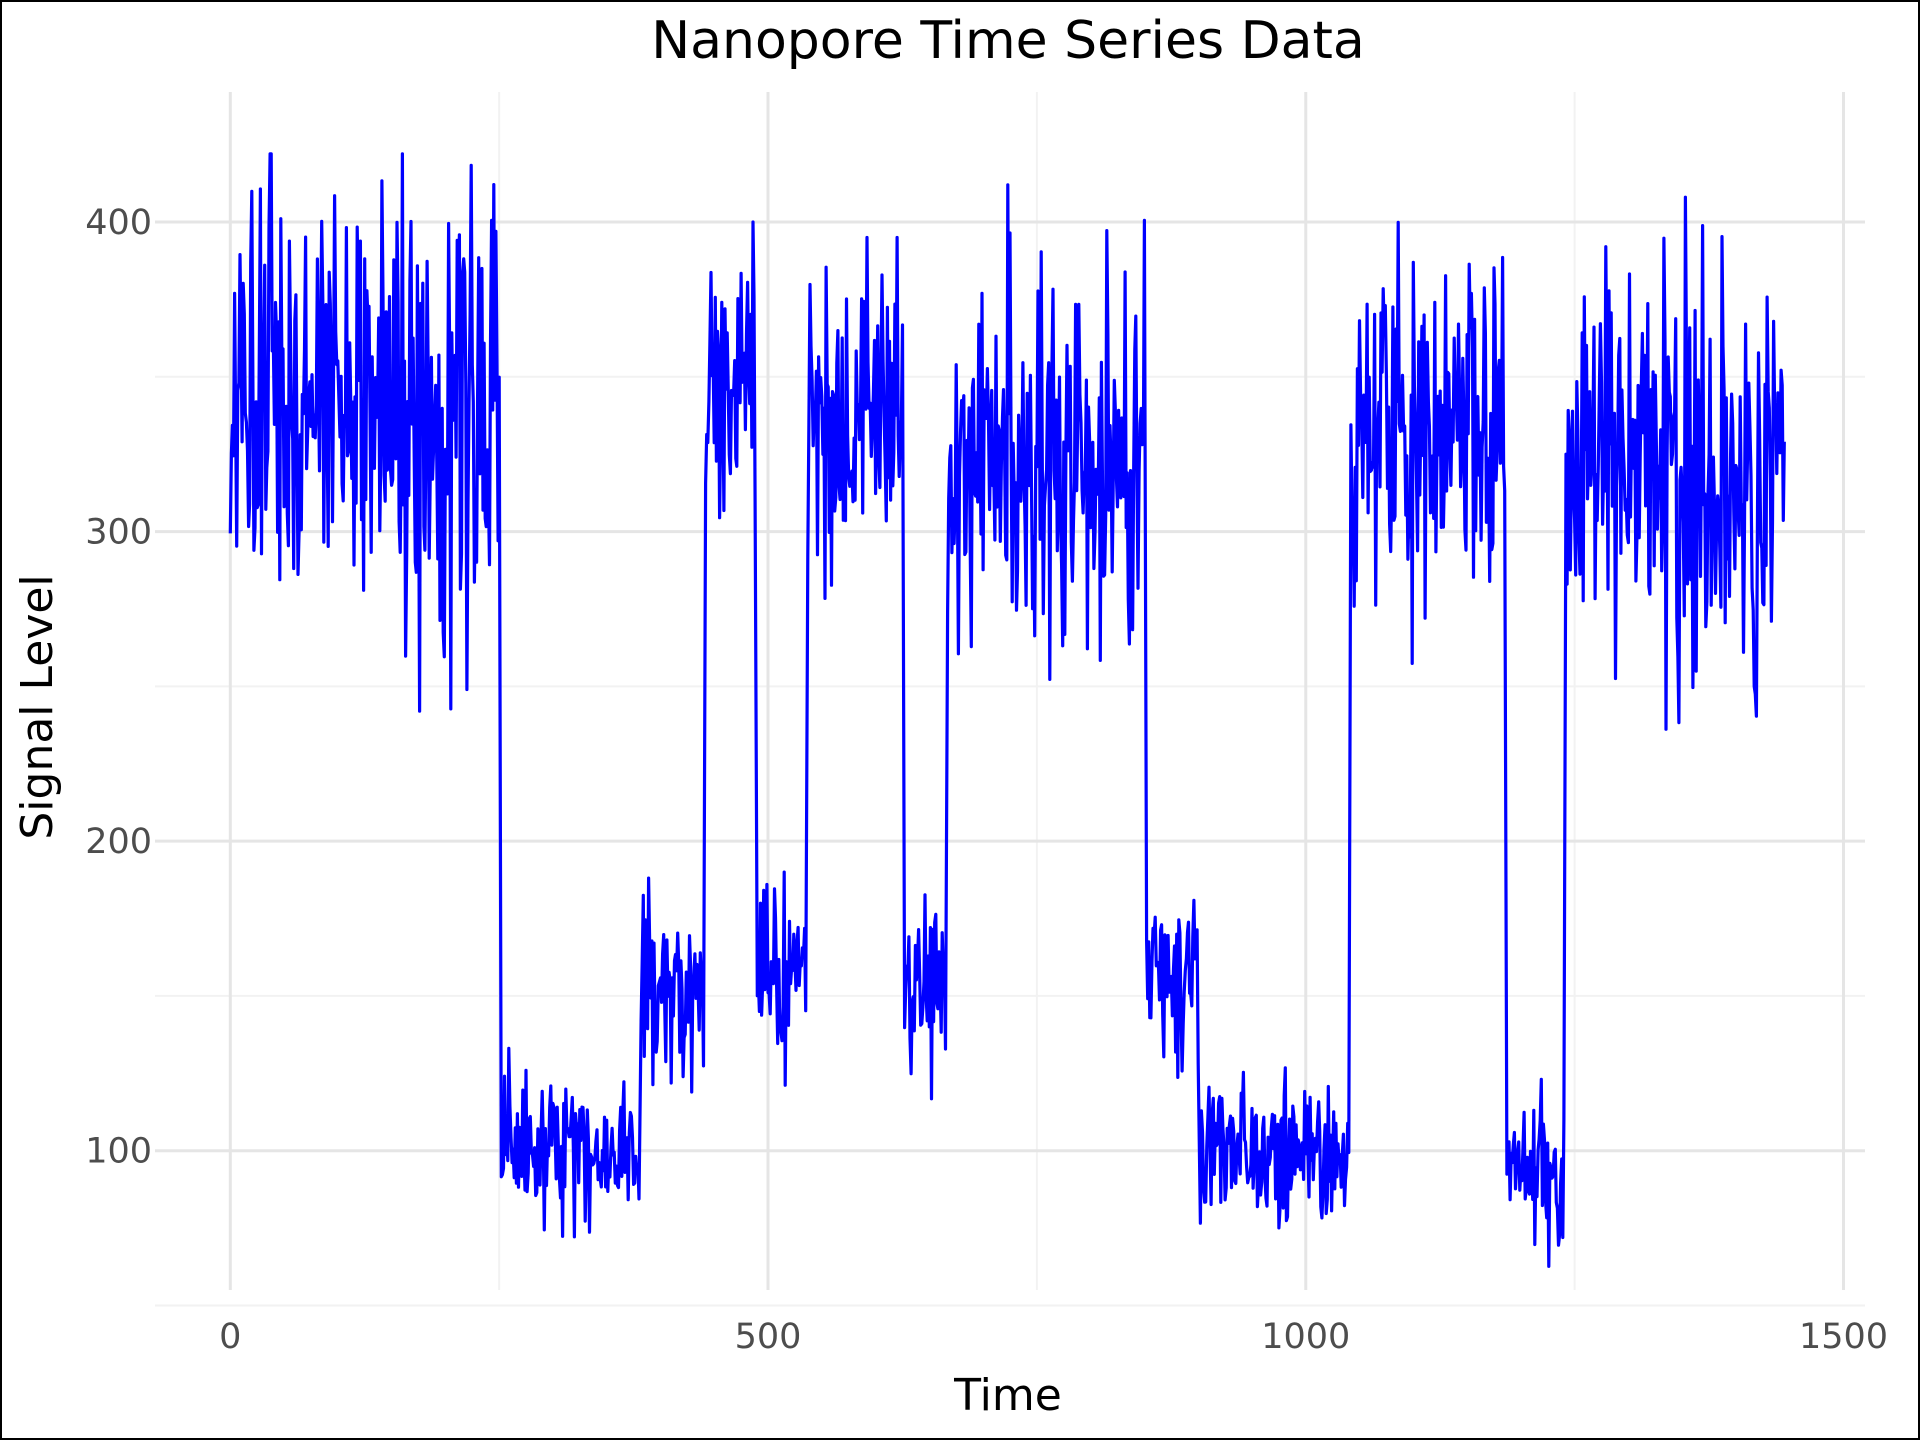  Describe the element at coordinates (1007, 1395) in the screenshot. I see `x-axis-title: Time` at that location.